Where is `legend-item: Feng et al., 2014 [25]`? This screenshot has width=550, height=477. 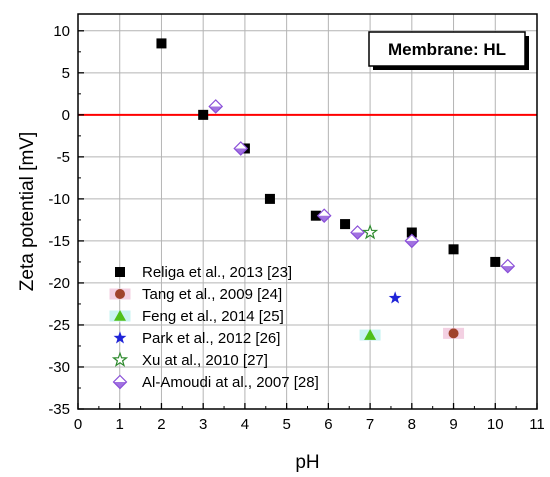 legend-item: Feng et al., 2014 [25] is located at coordinates (196, 316).